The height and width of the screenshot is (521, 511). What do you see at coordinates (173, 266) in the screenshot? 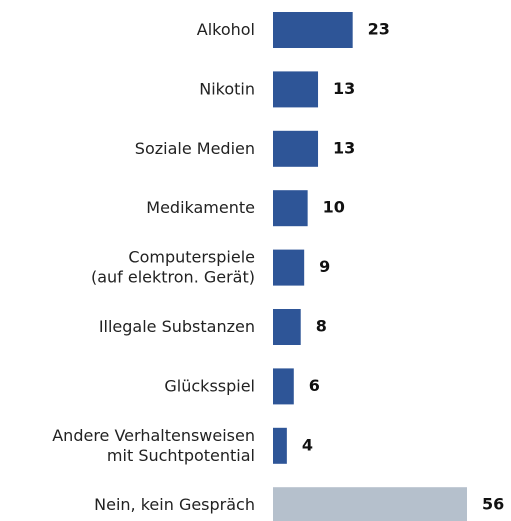
I see `category-label: Computerspiele (auf elektron. Gerät)` at bounding box center [173, 266].